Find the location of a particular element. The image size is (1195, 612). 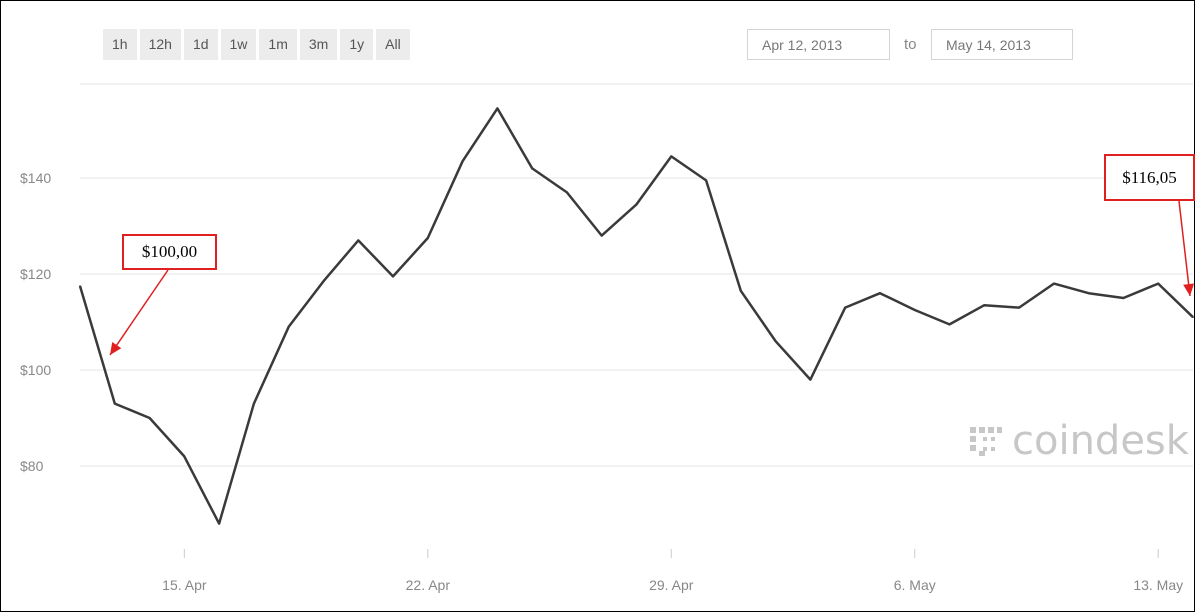

x-tick-label: 22. Apr is located at coordinates (428, 585).